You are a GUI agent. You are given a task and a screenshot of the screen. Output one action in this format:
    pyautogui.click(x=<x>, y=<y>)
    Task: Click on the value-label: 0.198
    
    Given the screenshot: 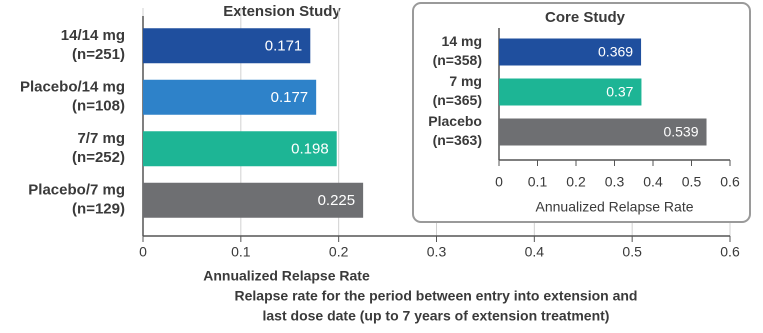 What is the action you would take?
    pyautogui.click(x=310, y=149)
    